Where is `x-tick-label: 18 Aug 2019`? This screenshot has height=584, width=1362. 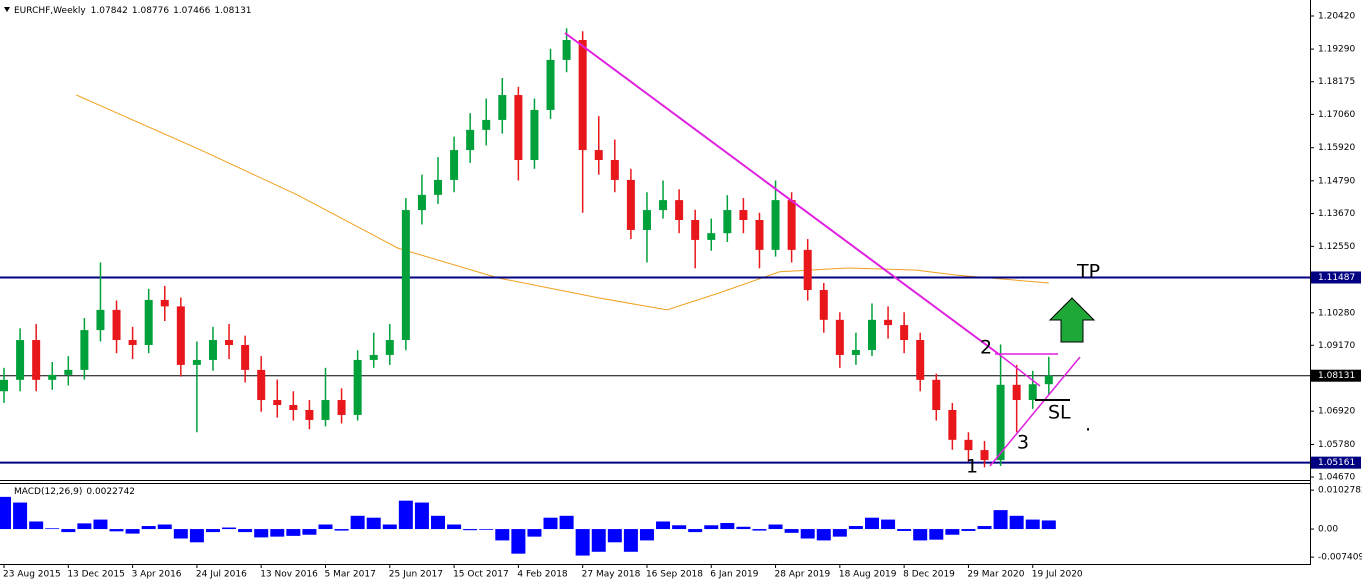
x-tick-label: 18 Aug 2019 is located at coordinates (868, 575).